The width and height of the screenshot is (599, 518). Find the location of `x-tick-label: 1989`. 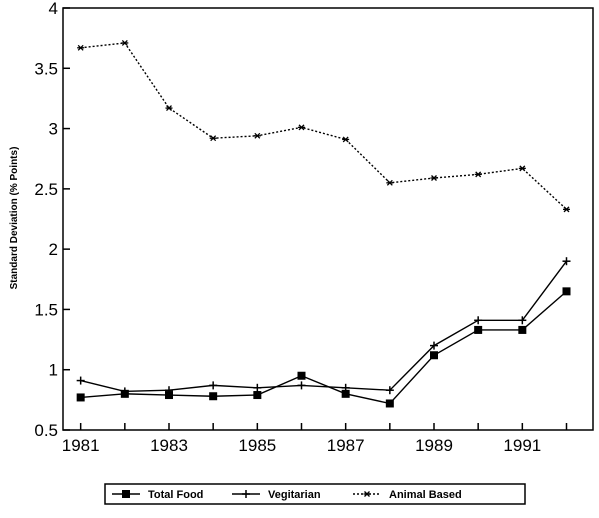

x-tick-label: 1989 is located at coordinates (434, 445).